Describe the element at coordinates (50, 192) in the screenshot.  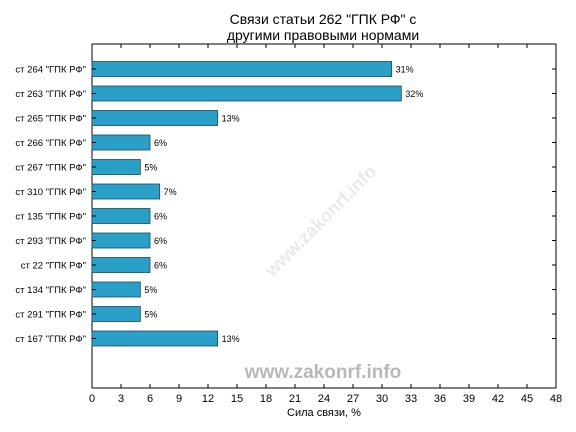
I see `category-label: ст 310 "ГПК РФ"` at that location.